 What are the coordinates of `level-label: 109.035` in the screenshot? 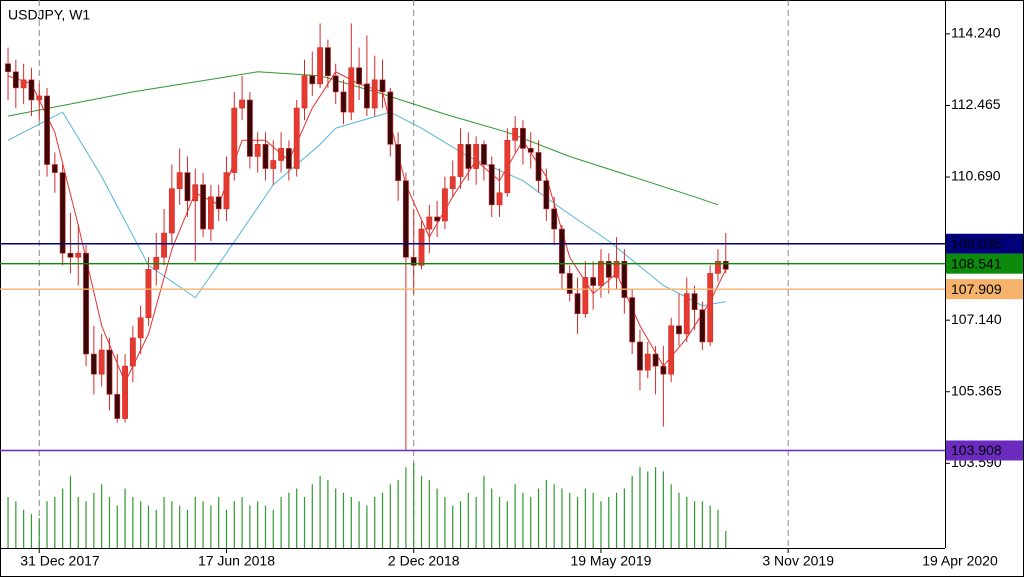 It's located at (976, 243).